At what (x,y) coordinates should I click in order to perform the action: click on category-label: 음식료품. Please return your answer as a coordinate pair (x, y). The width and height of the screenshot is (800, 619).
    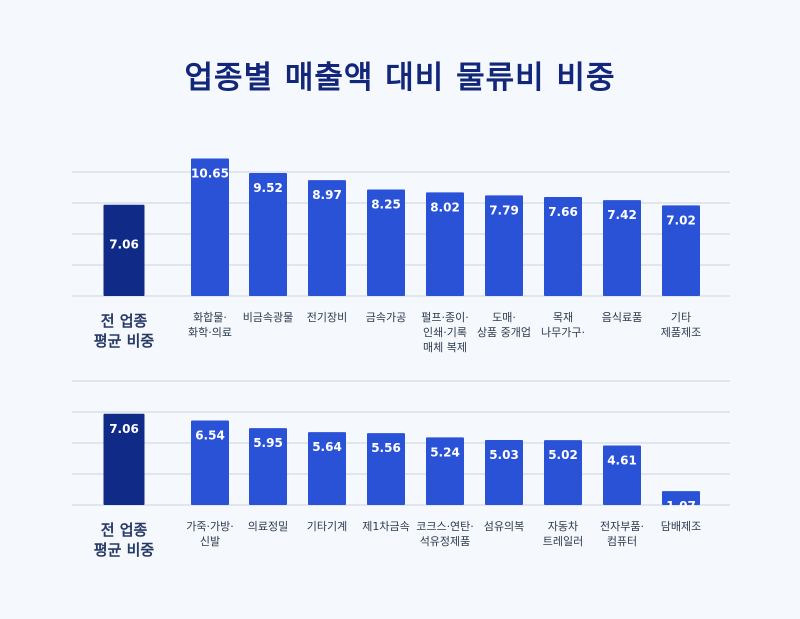
    Looking at the image, I should click on (622, 317).